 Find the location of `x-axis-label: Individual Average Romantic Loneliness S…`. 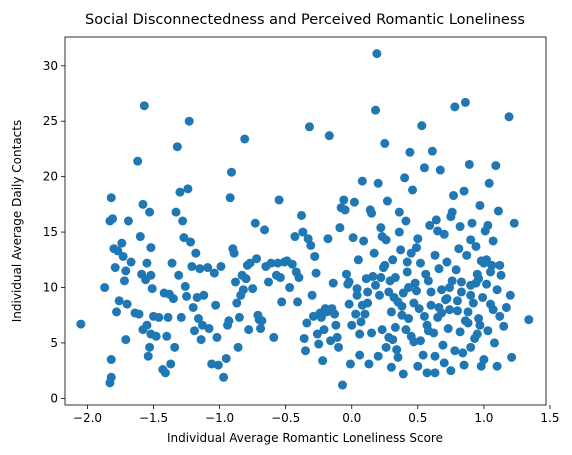

x-axis-label: Individual Average Romantic Loneliness S… is located at coordinates (305, 438).